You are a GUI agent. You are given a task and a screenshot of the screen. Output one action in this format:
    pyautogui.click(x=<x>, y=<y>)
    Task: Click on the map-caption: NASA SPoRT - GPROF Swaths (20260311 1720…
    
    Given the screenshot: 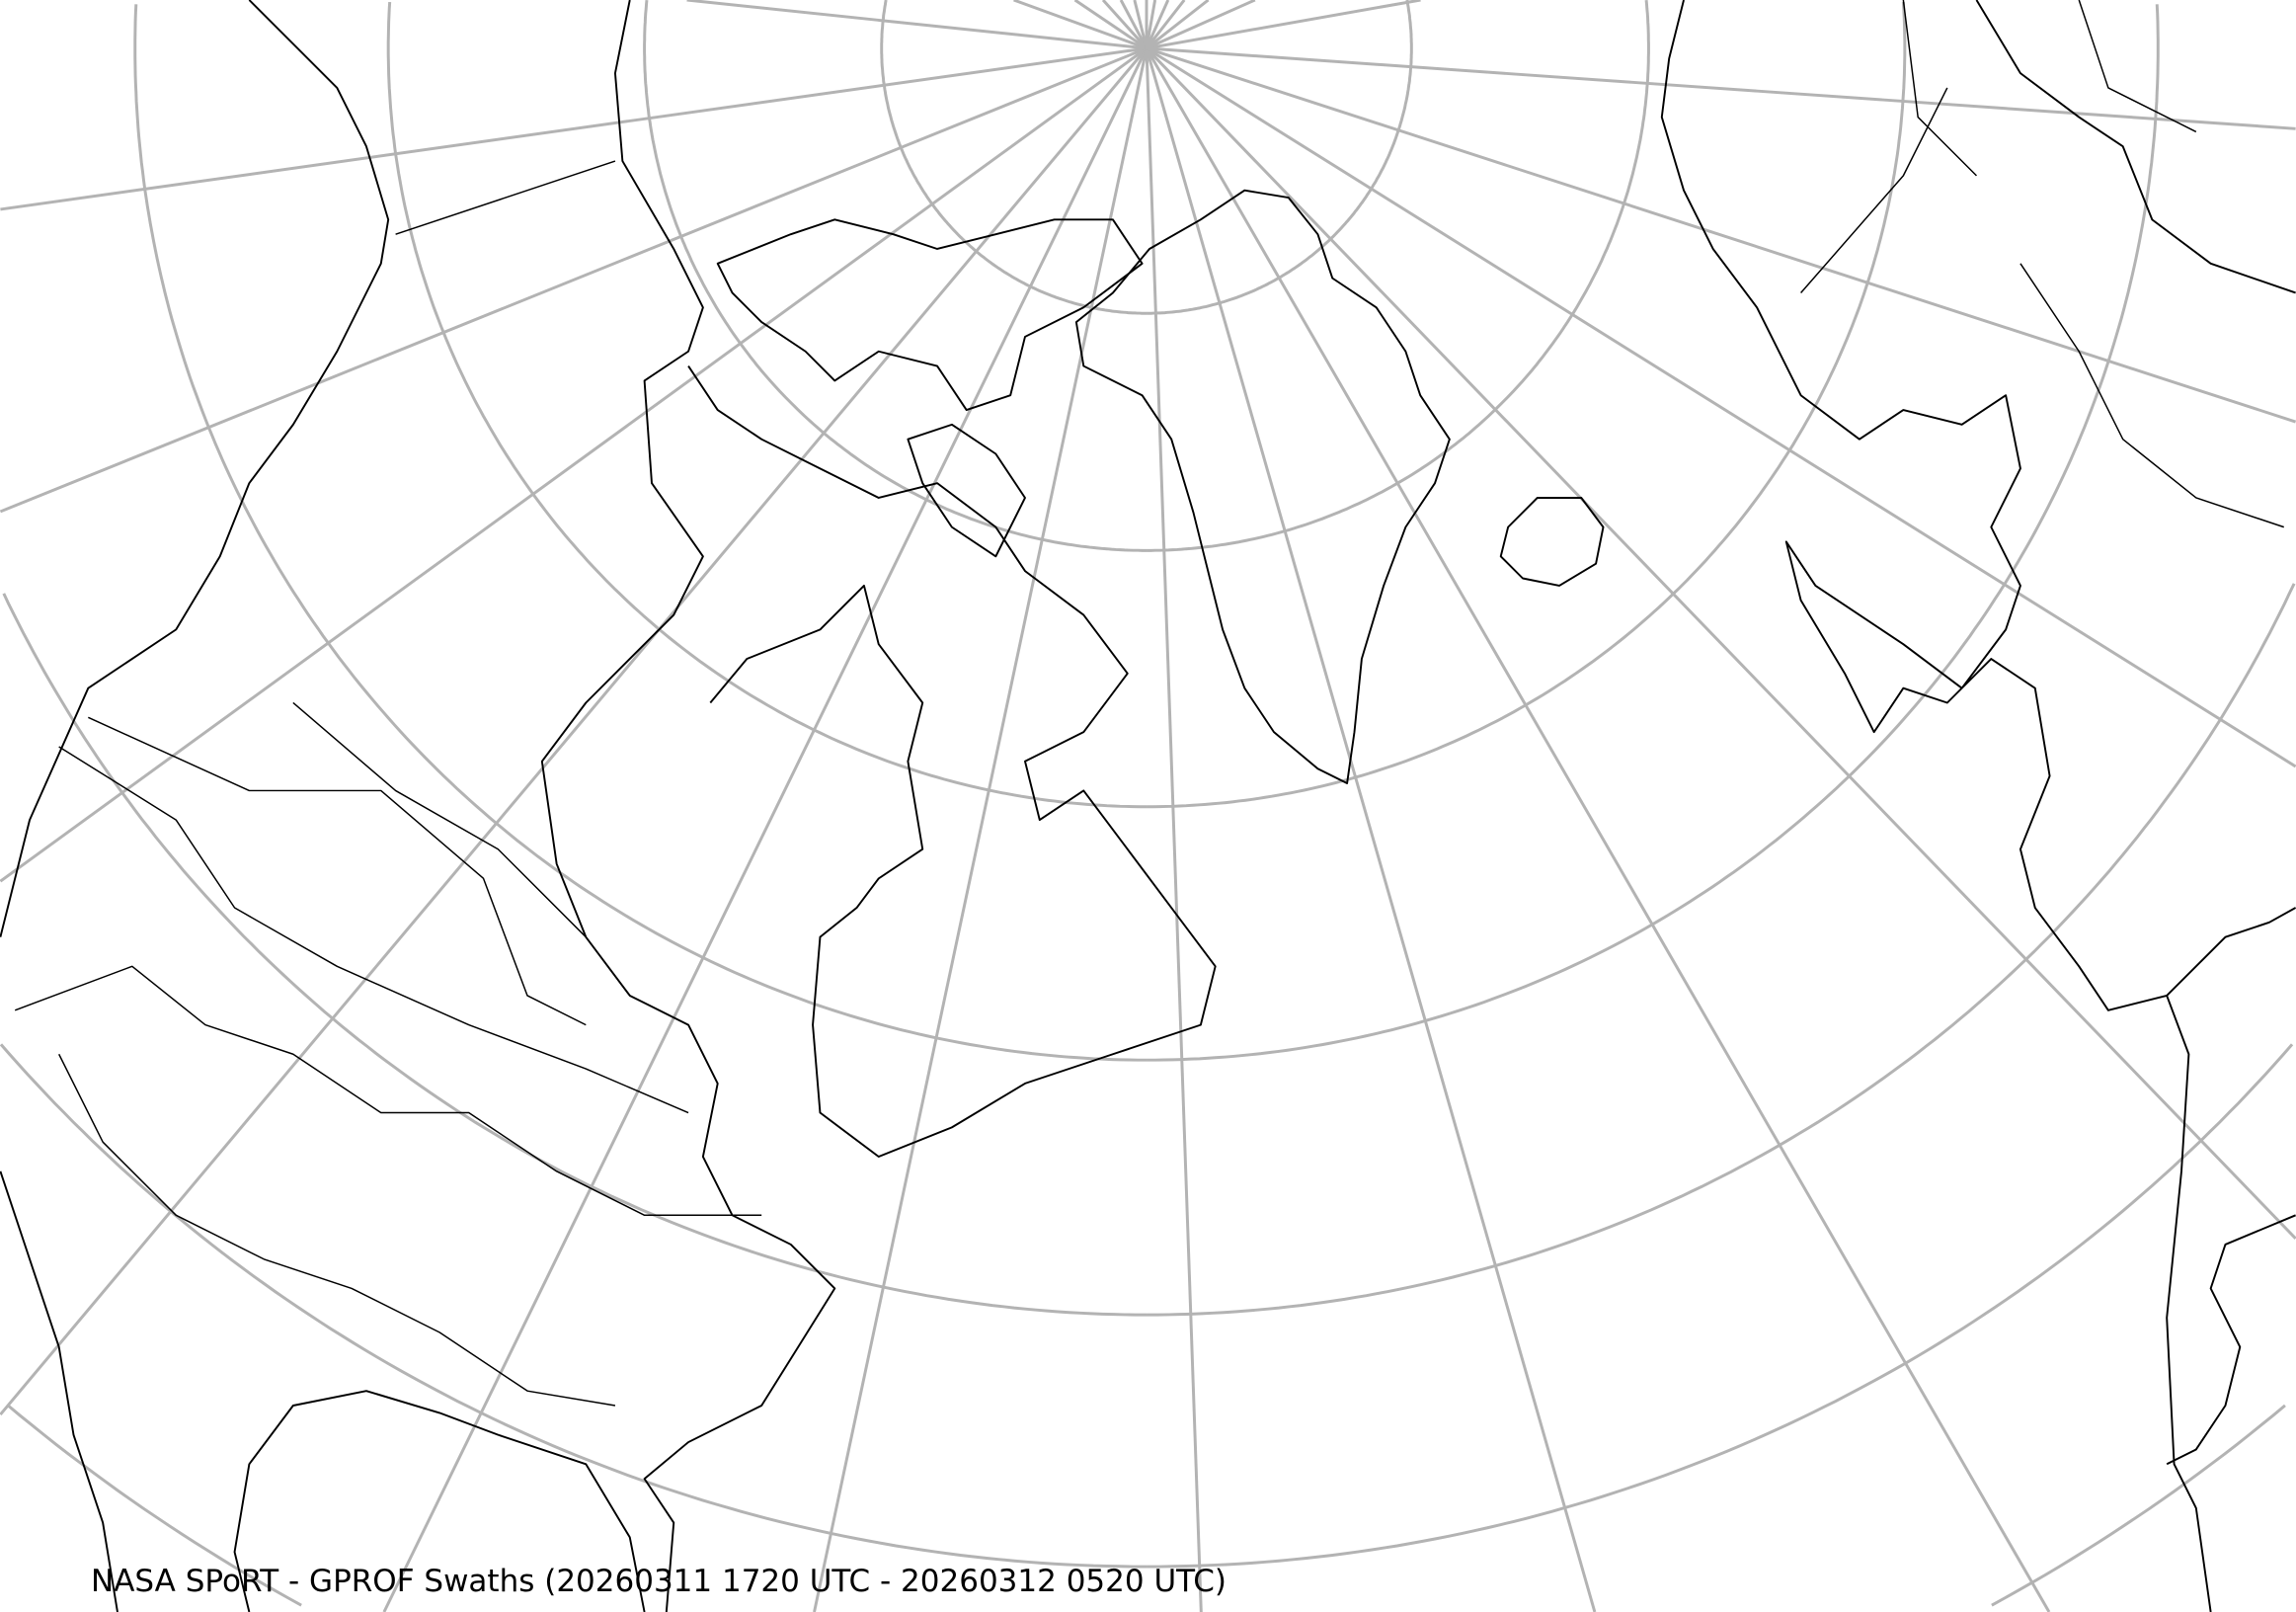 What is the action you would take?
    pyautogui.click(x=659, y=1582)
    